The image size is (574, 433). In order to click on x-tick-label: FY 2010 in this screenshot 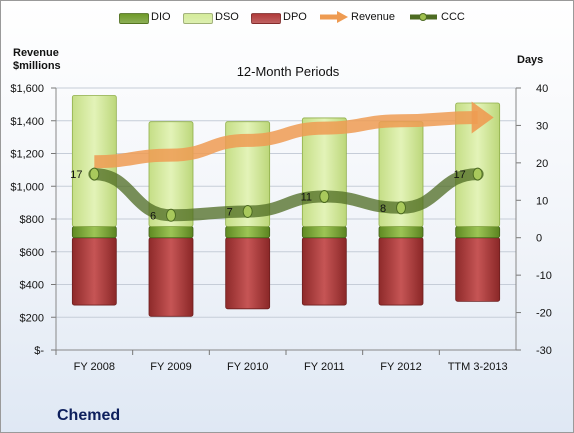, I will do `click(247, 367)`.